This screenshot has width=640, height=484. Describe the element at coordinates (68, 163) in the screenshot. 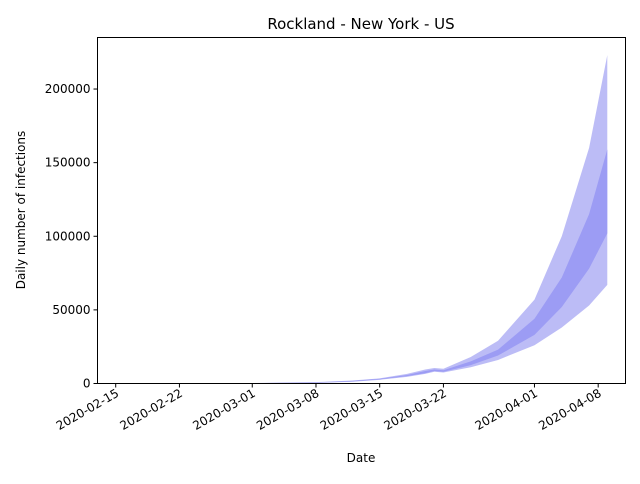

I see `y-tick-label: 150000` at that location.